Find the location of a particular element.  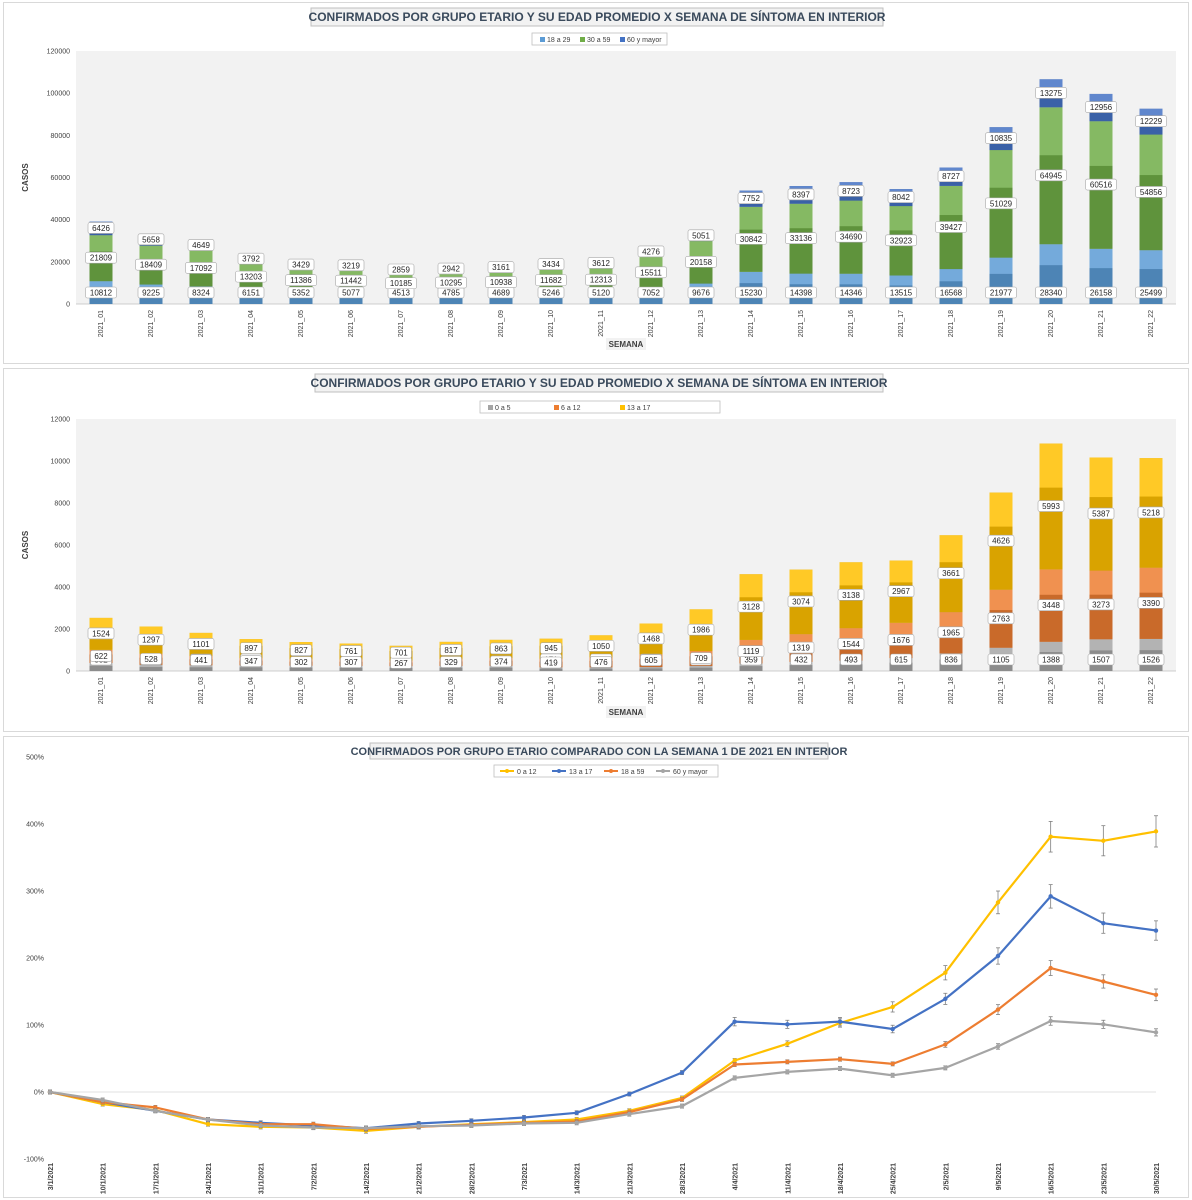

bar-stack-2021_20: 28340 64945 13275 is located at coordinates (1051, 191).